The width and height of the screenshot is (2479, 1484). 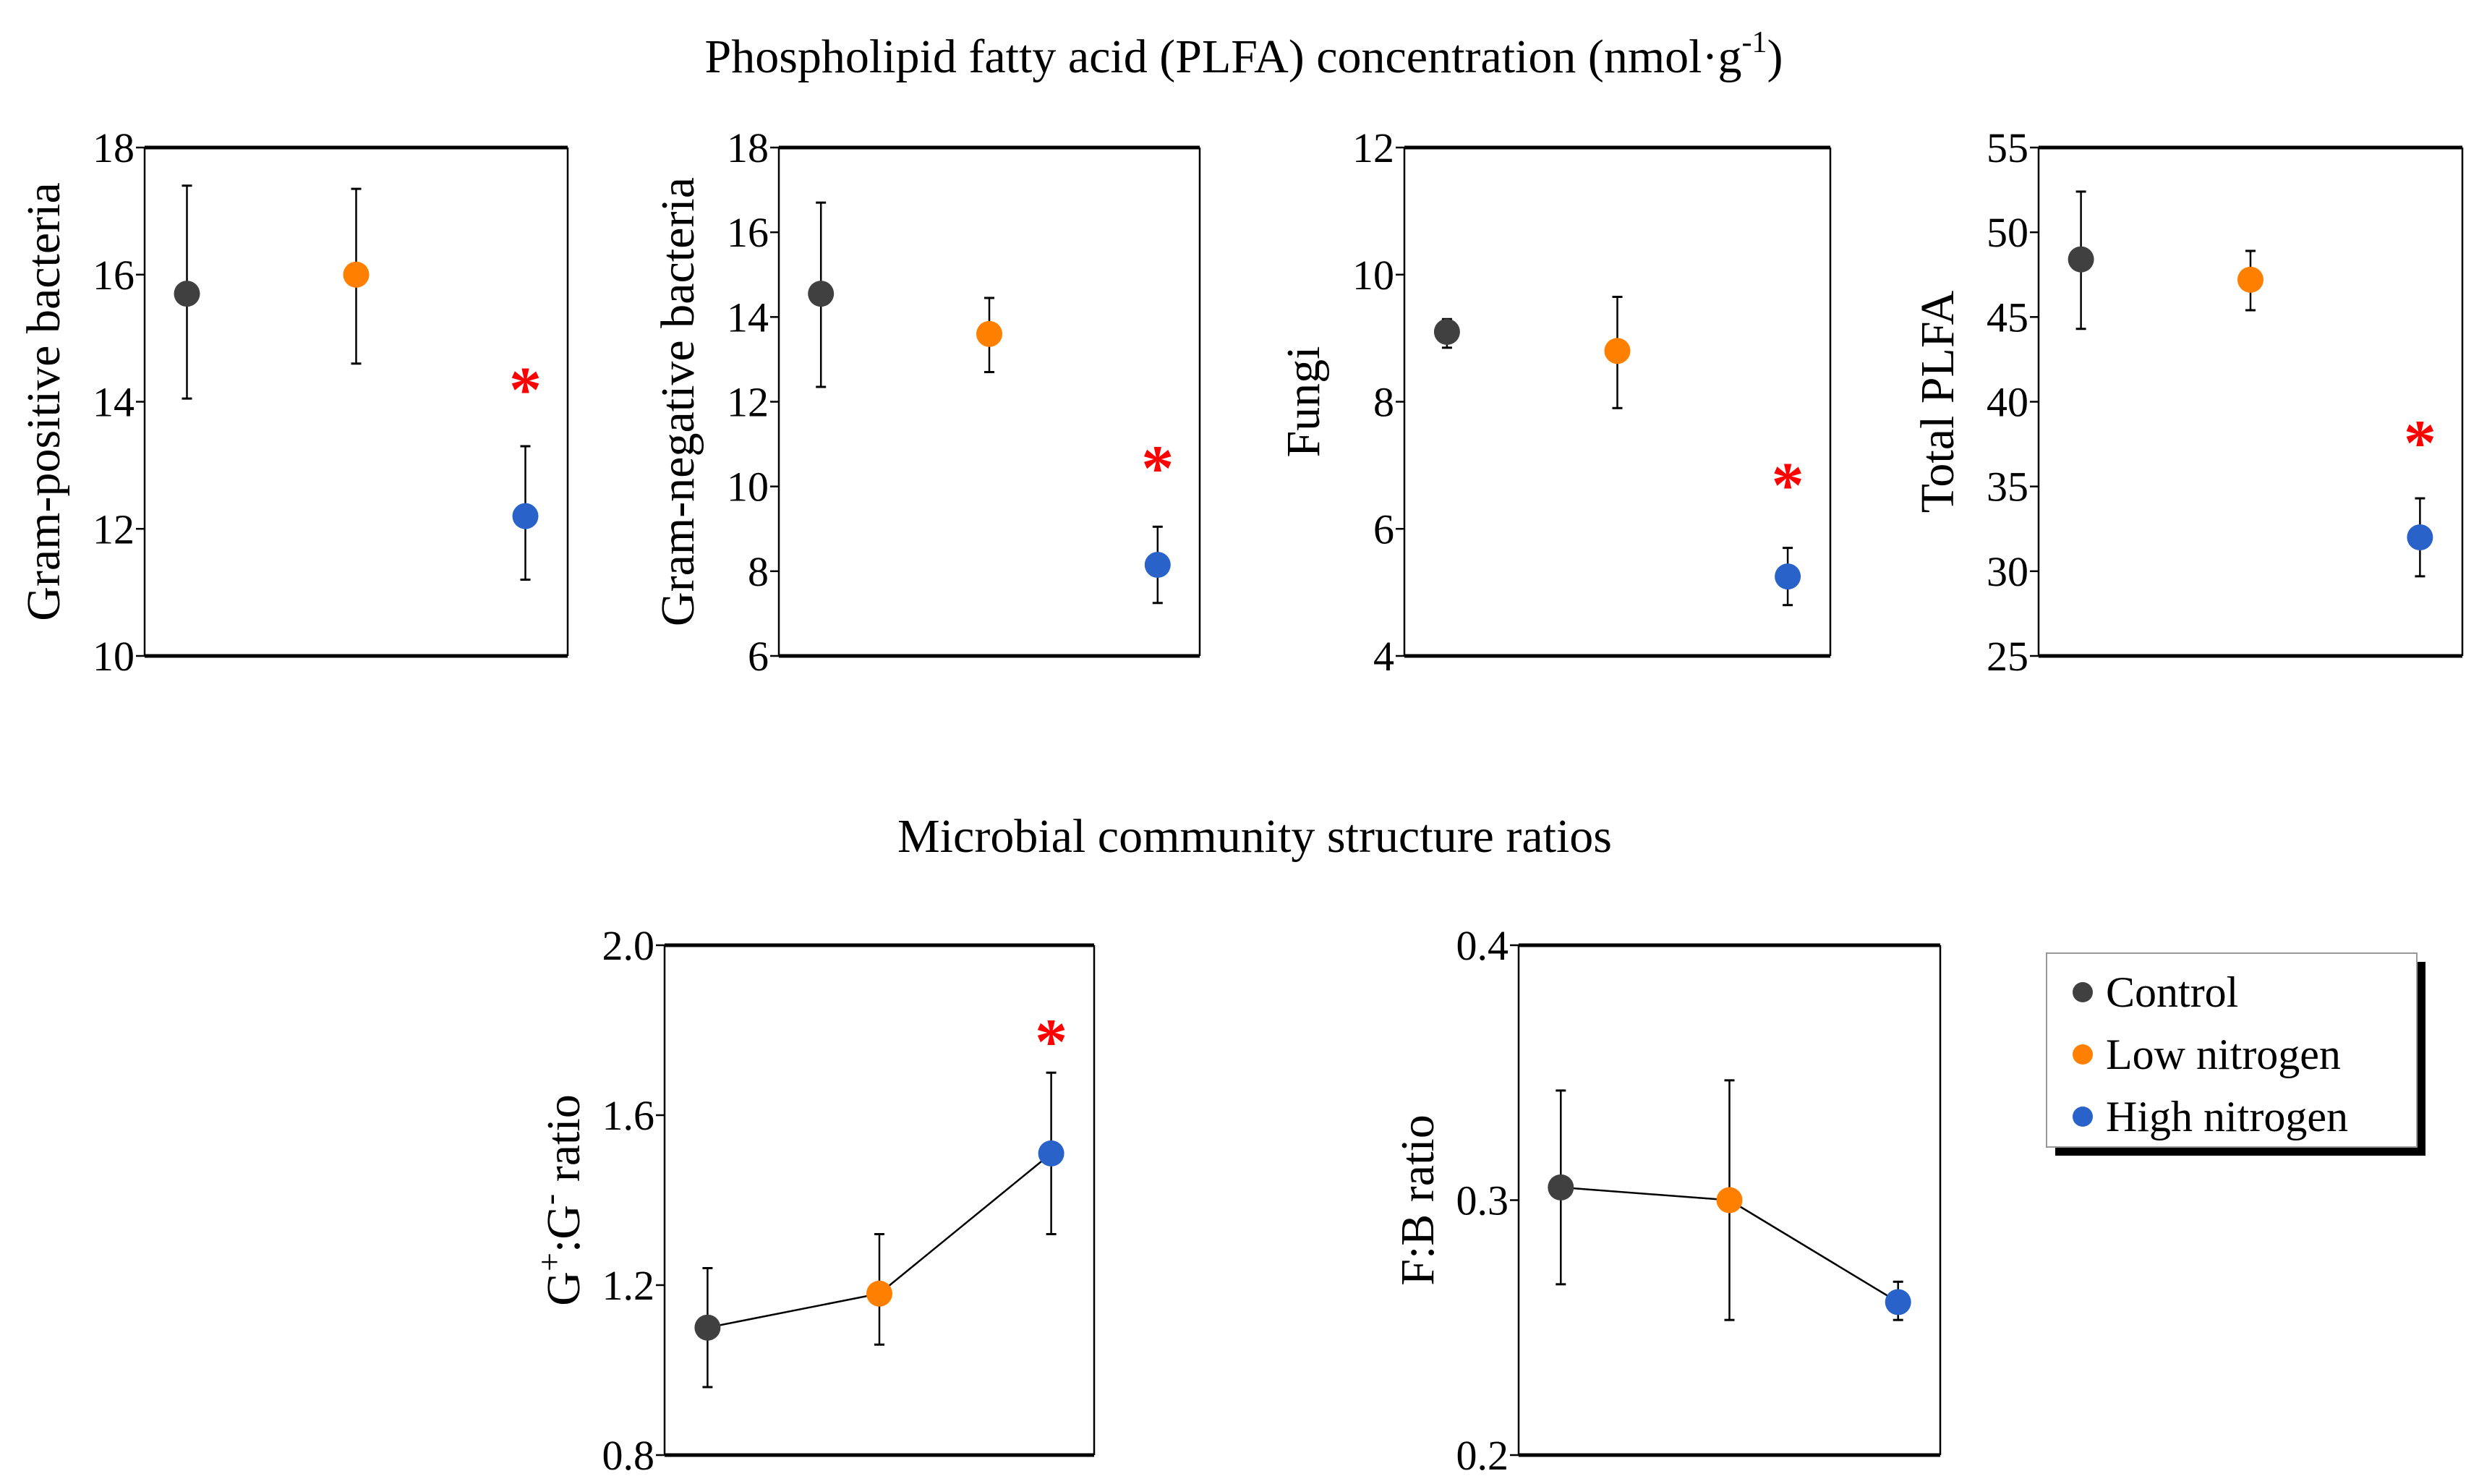 What do you see at coordinates (1483, 945) in the screenshot?
I see `y-tick-label: 0.4` at bounding box center [1483, 945].